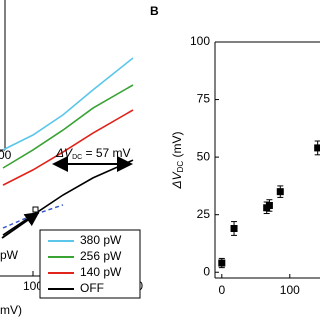 Image resolution: width=320 pixels, height=320 pixels. Describe the element at coordinates (206, 271) in the screenshot. I see `y-tick-label: 0` at that location.